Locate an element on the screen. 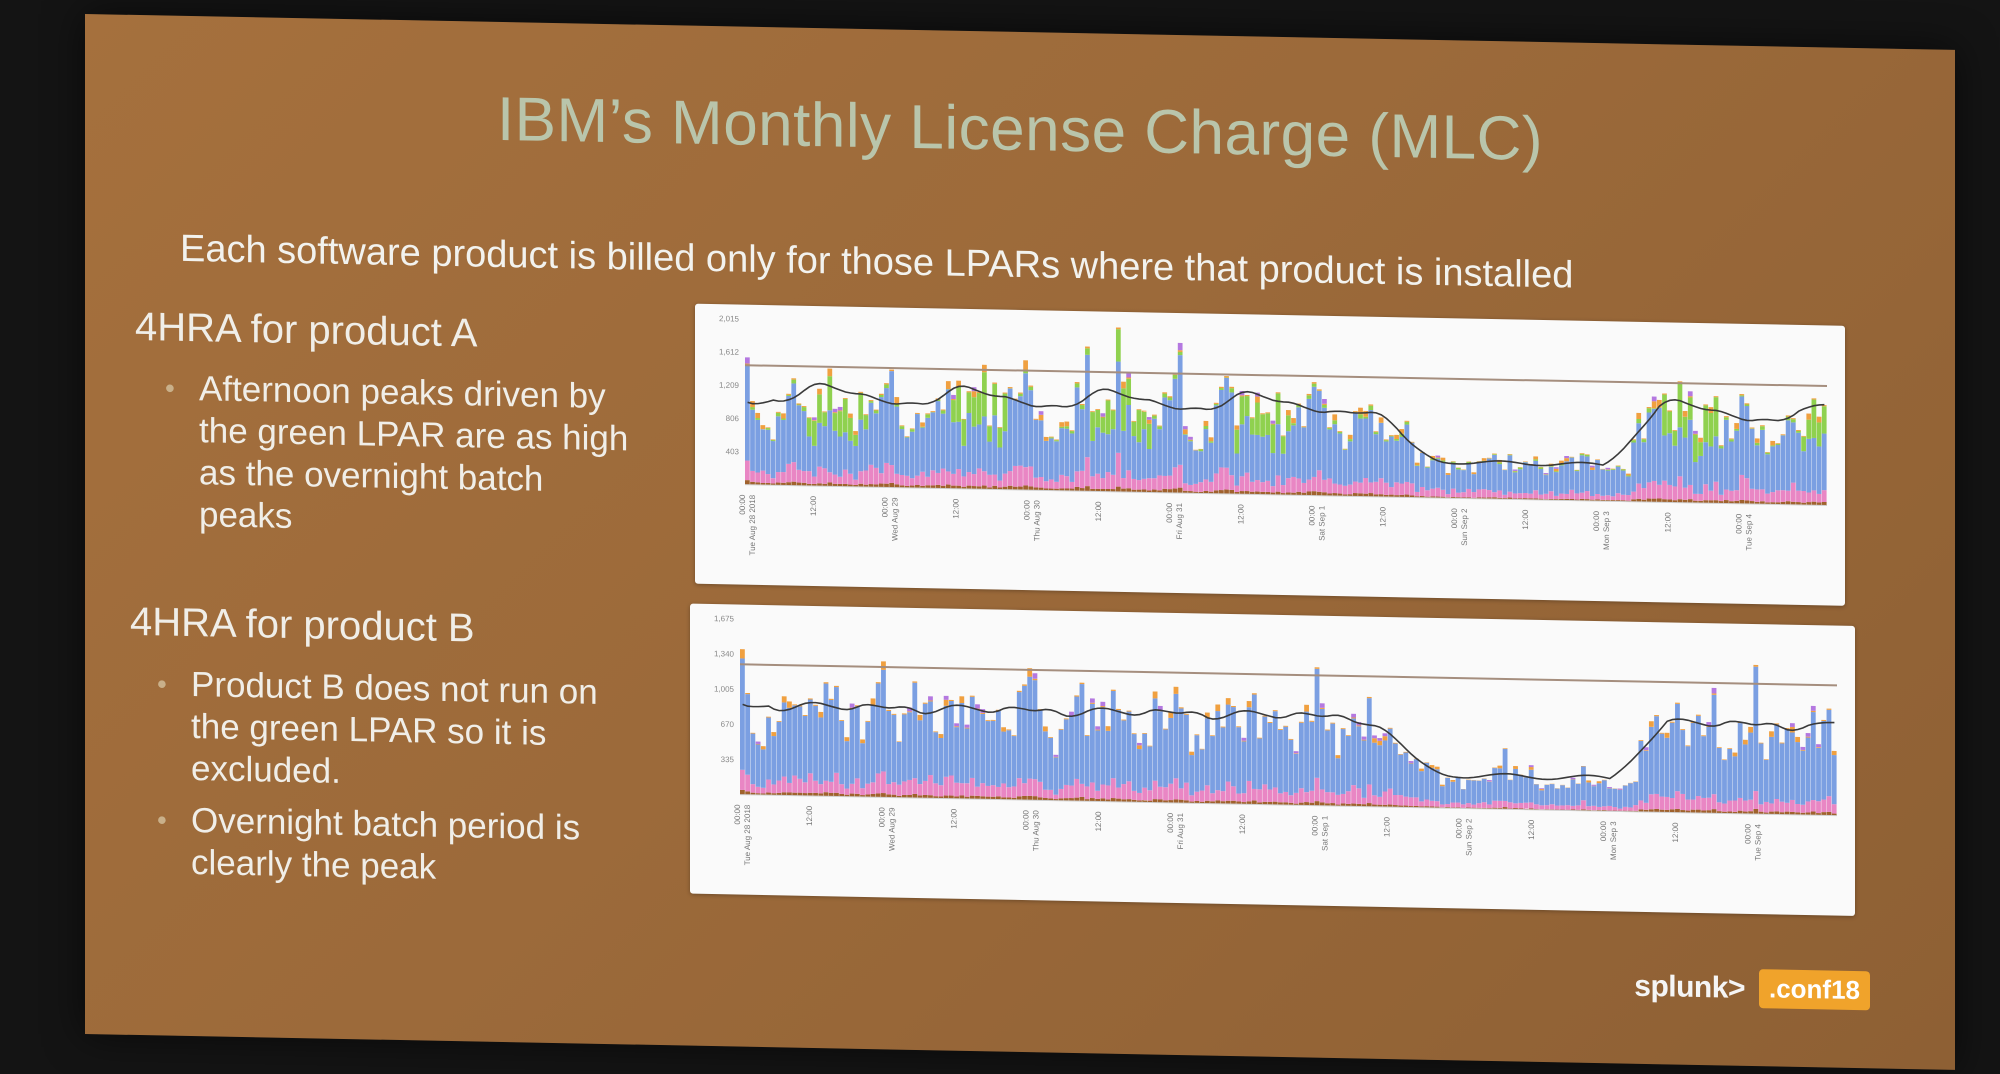  x-tick: 00:00 Tue Aug 28 2018 is located at coordinates (747, 525).